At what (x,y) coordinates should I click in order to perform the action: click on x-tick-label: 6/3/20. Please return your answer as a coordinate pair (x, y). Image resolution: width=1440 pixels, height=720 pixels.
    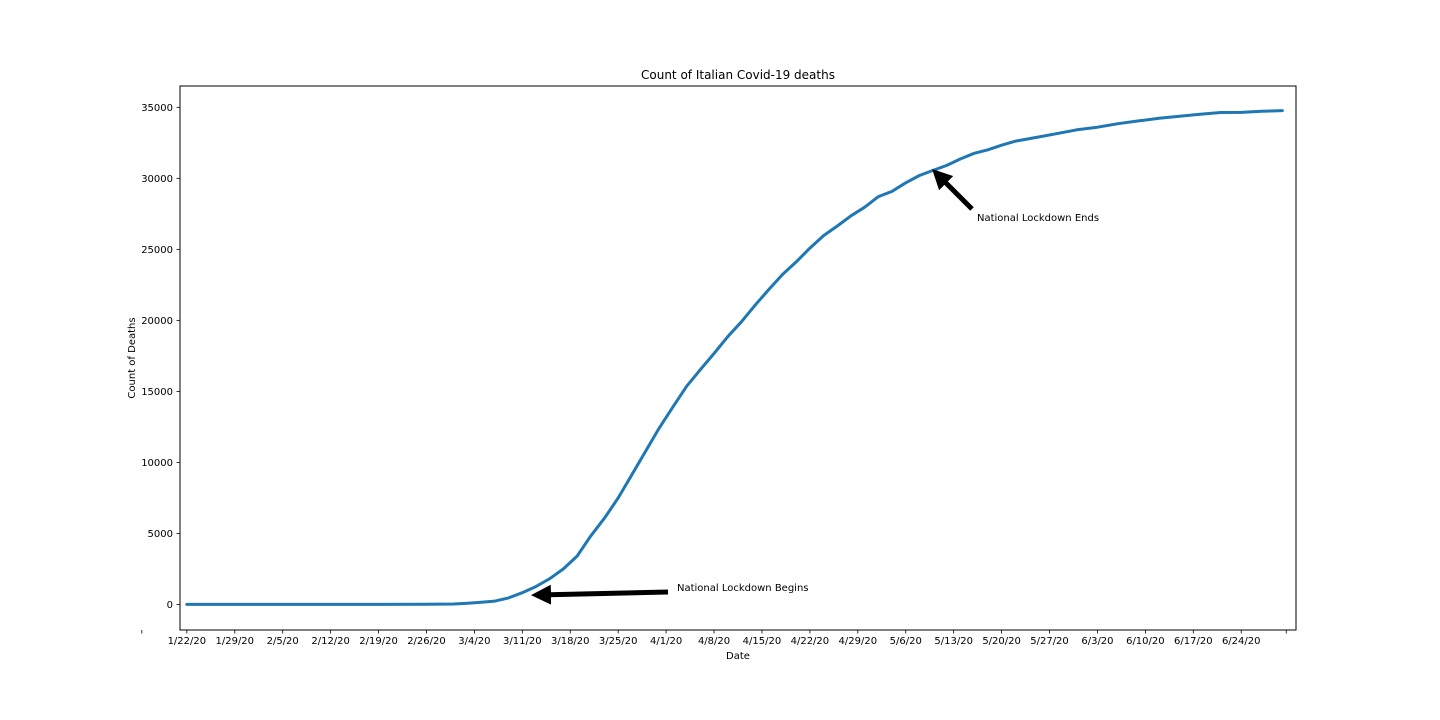
    Looking at the image, I should click on (1097, 641).